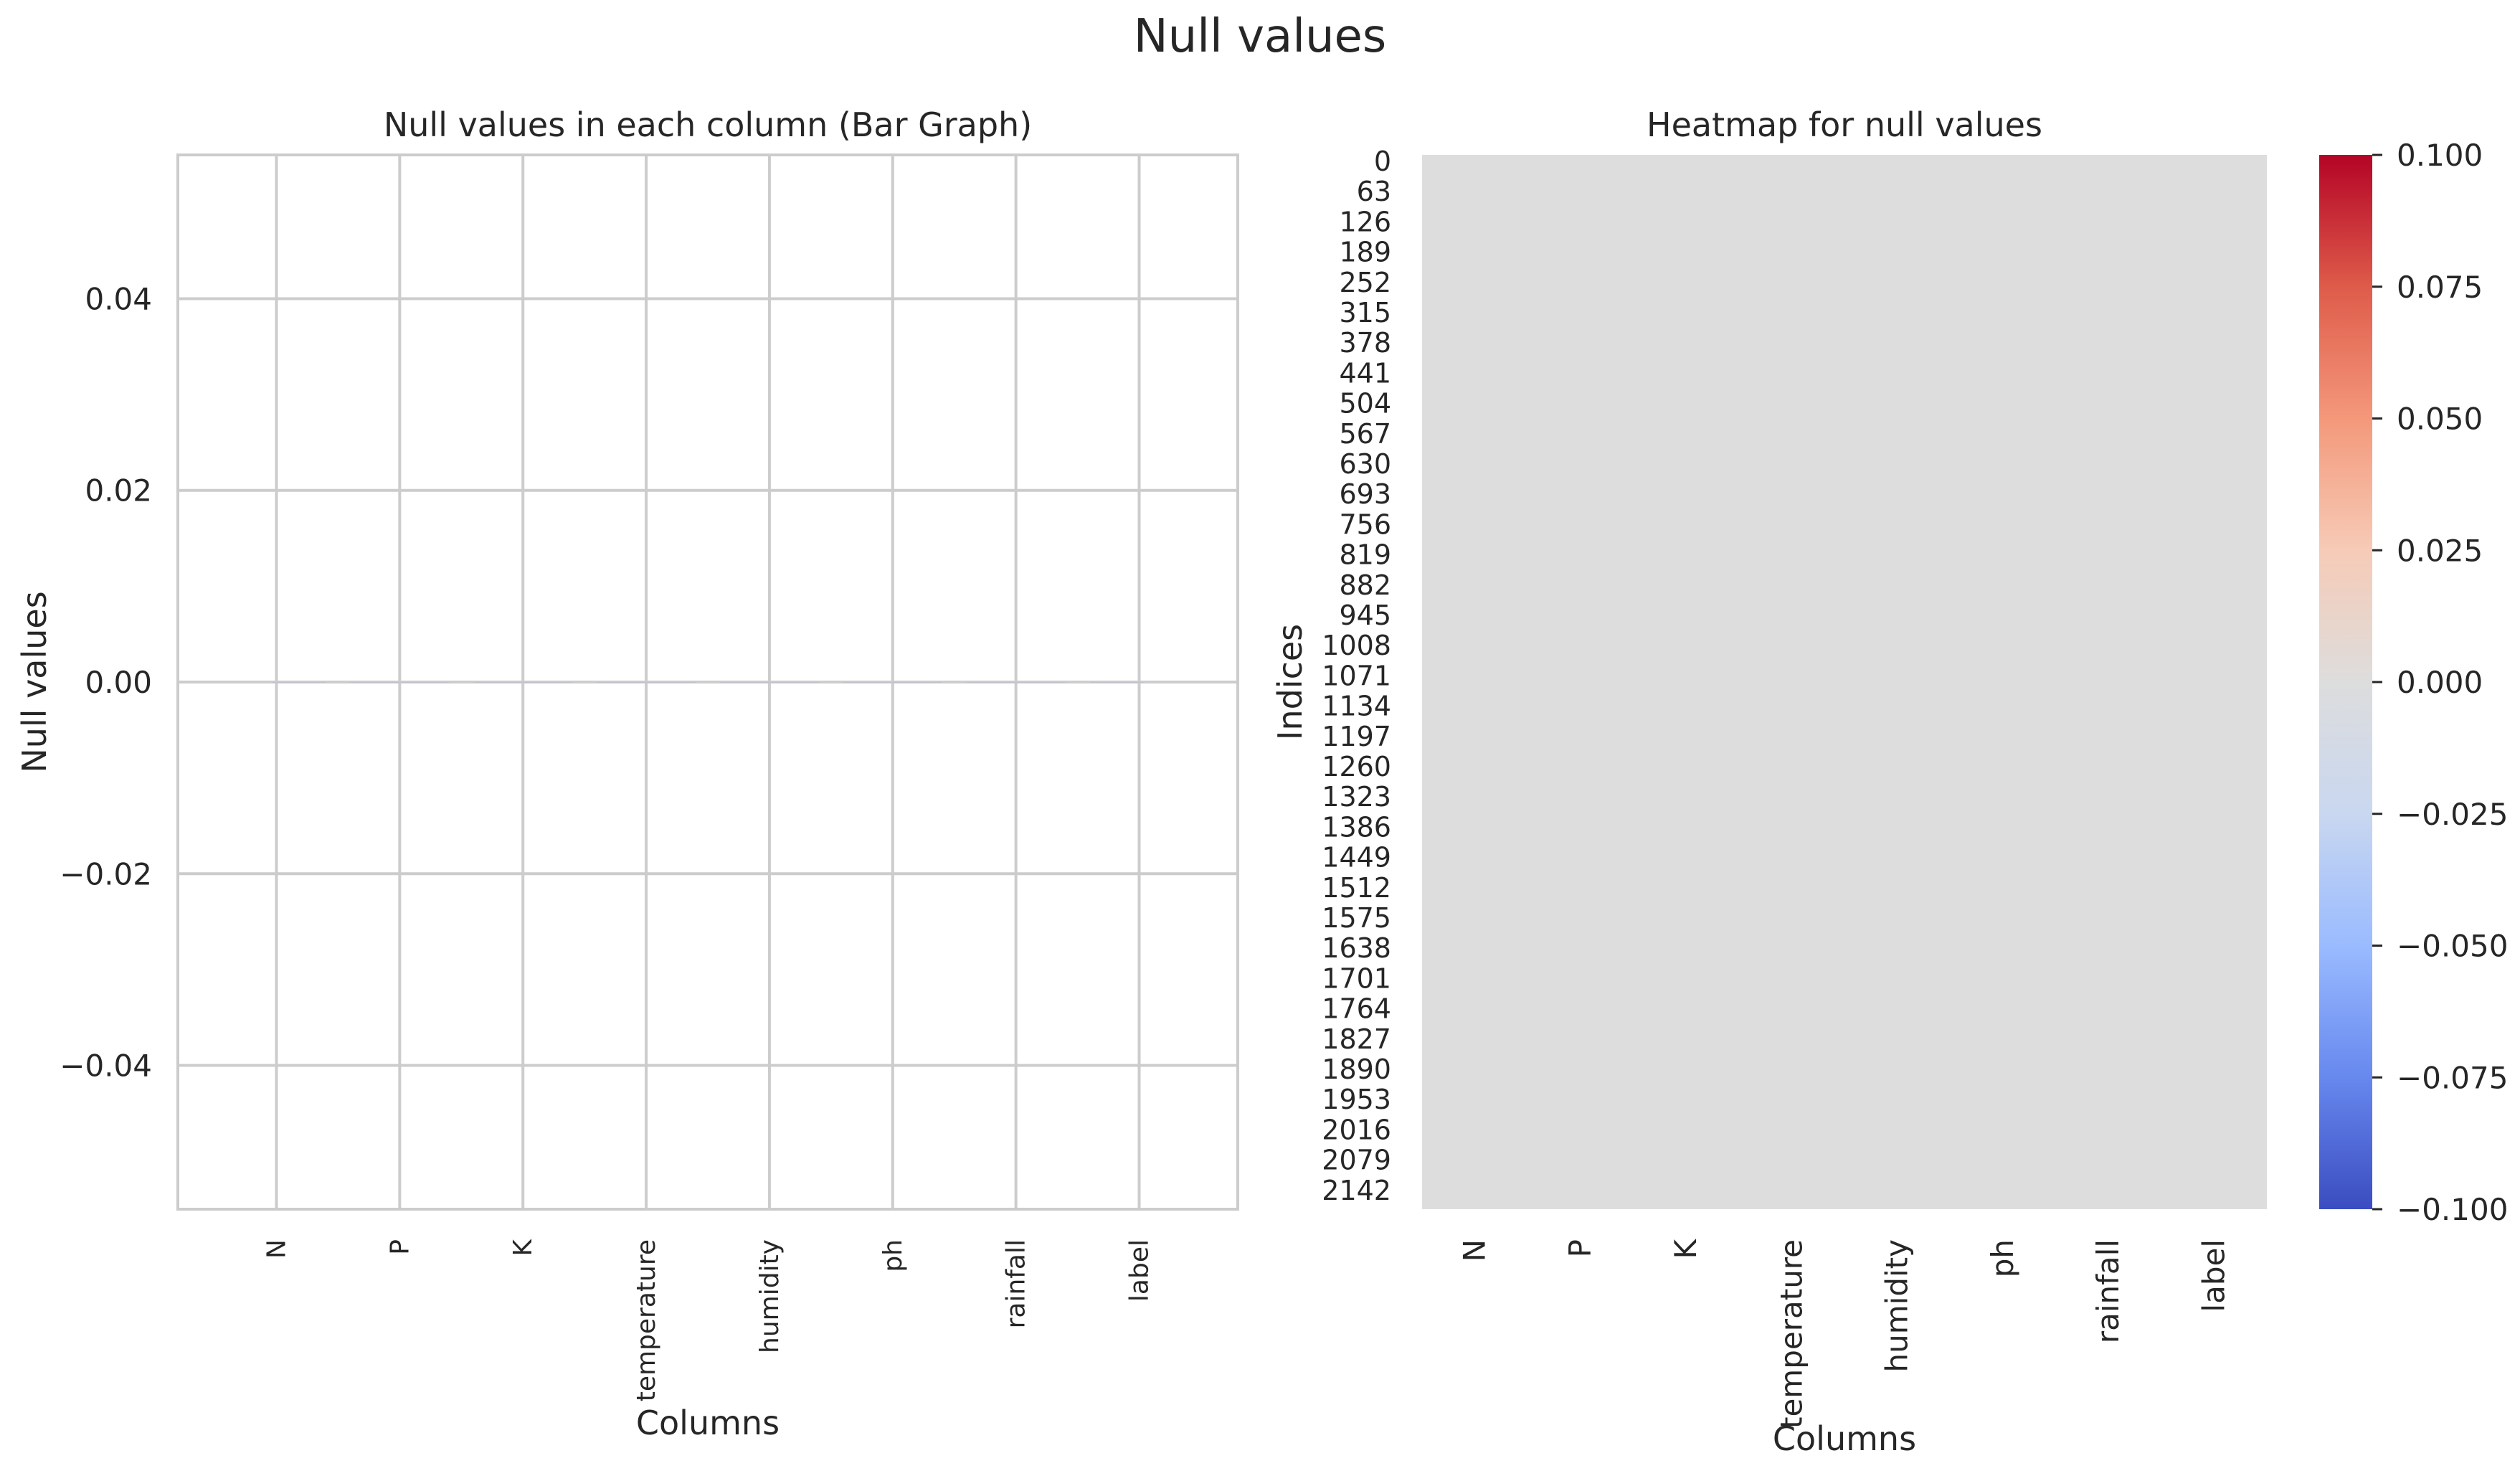 The image size is (2520, 1481). I want to click on bar-x-tick-label: P, so click(400, 1247).